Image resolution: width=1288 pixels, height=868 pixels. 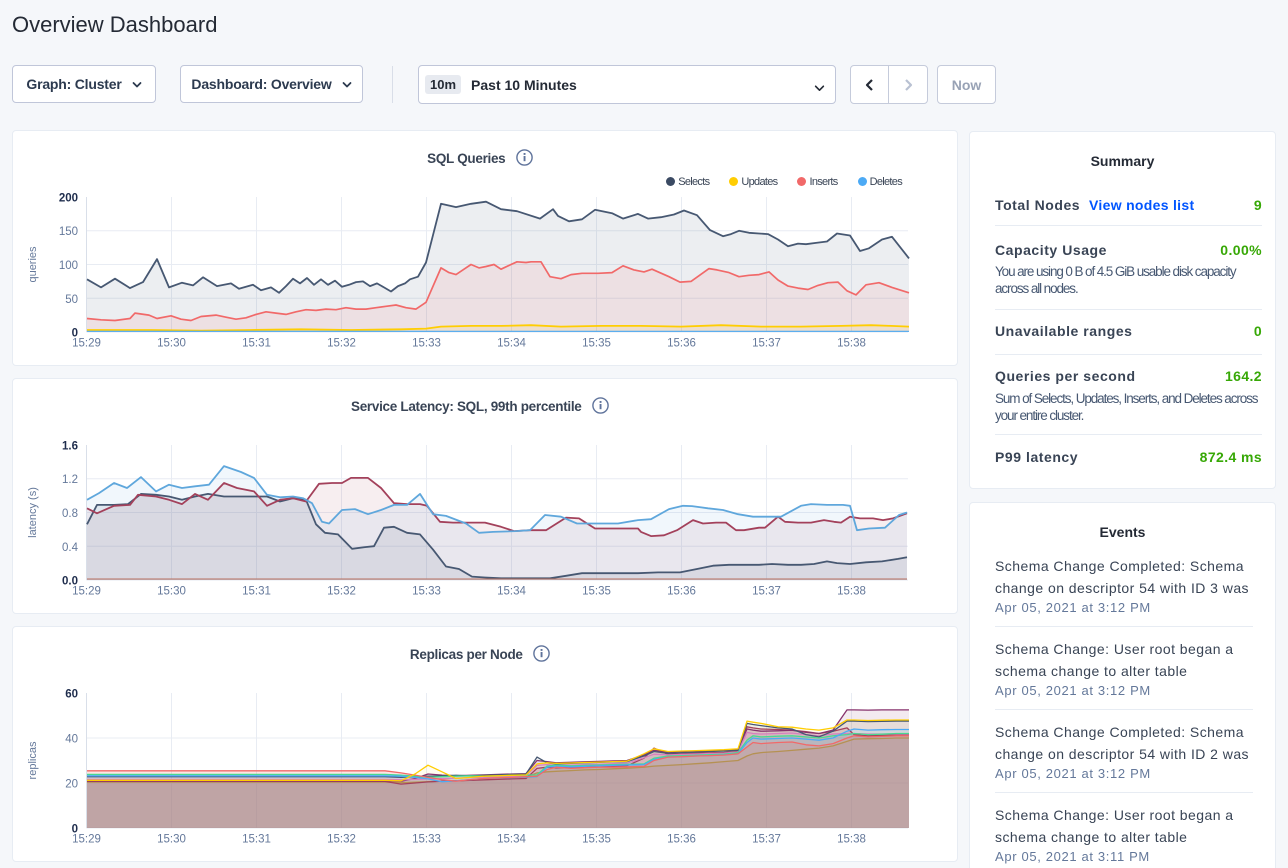 I want to click on svg-text: 0.0, so click(x=70, y=582).